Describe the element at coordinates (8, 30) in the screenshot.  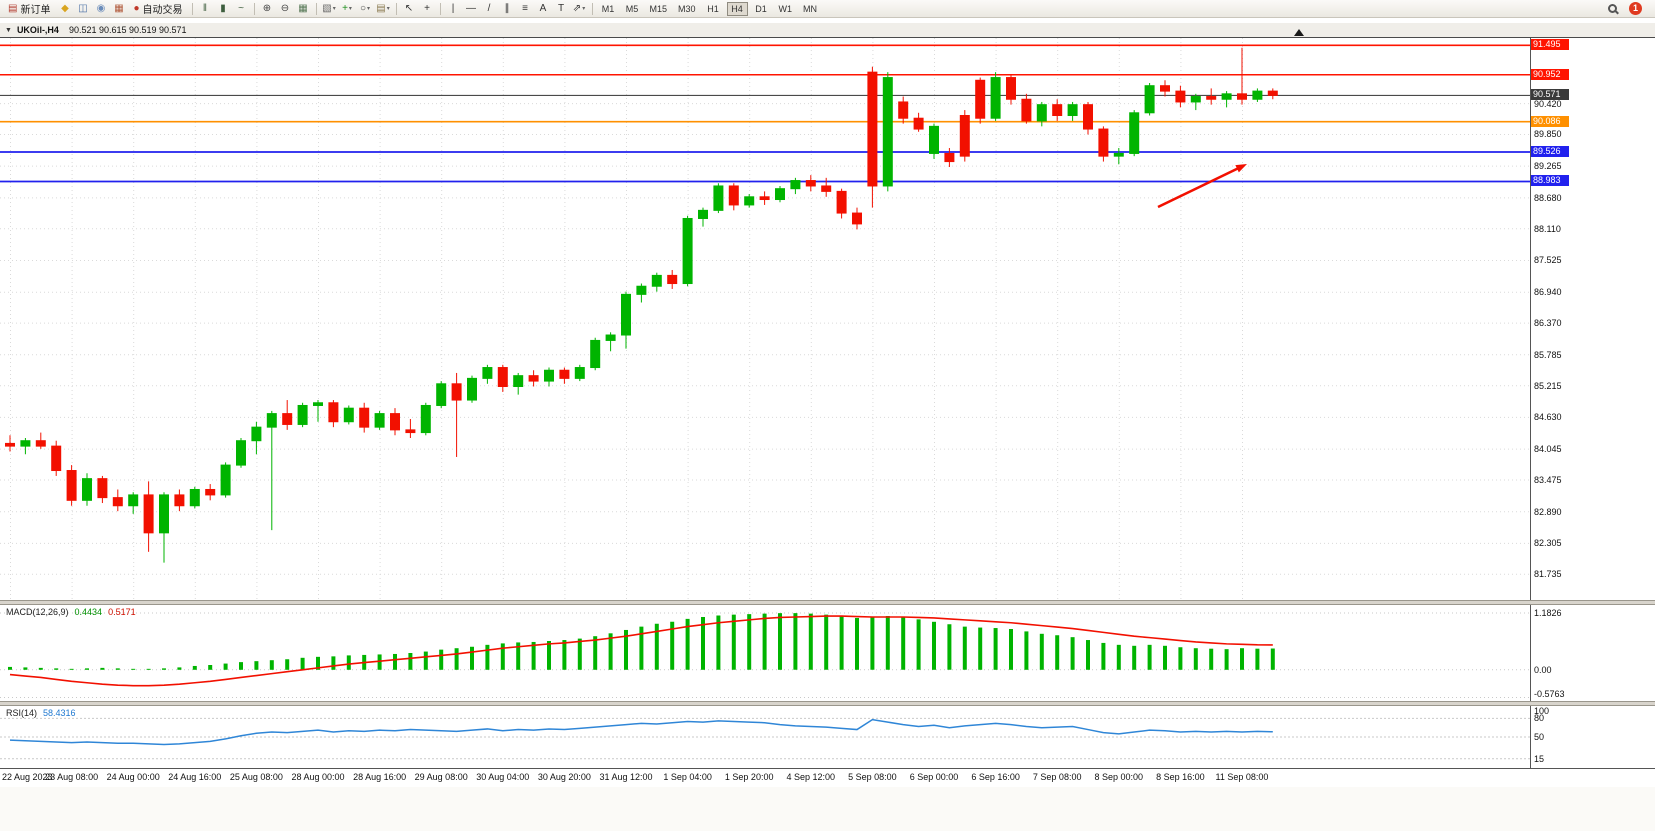
I see `collapse-chart-icon: ▼` at that location.